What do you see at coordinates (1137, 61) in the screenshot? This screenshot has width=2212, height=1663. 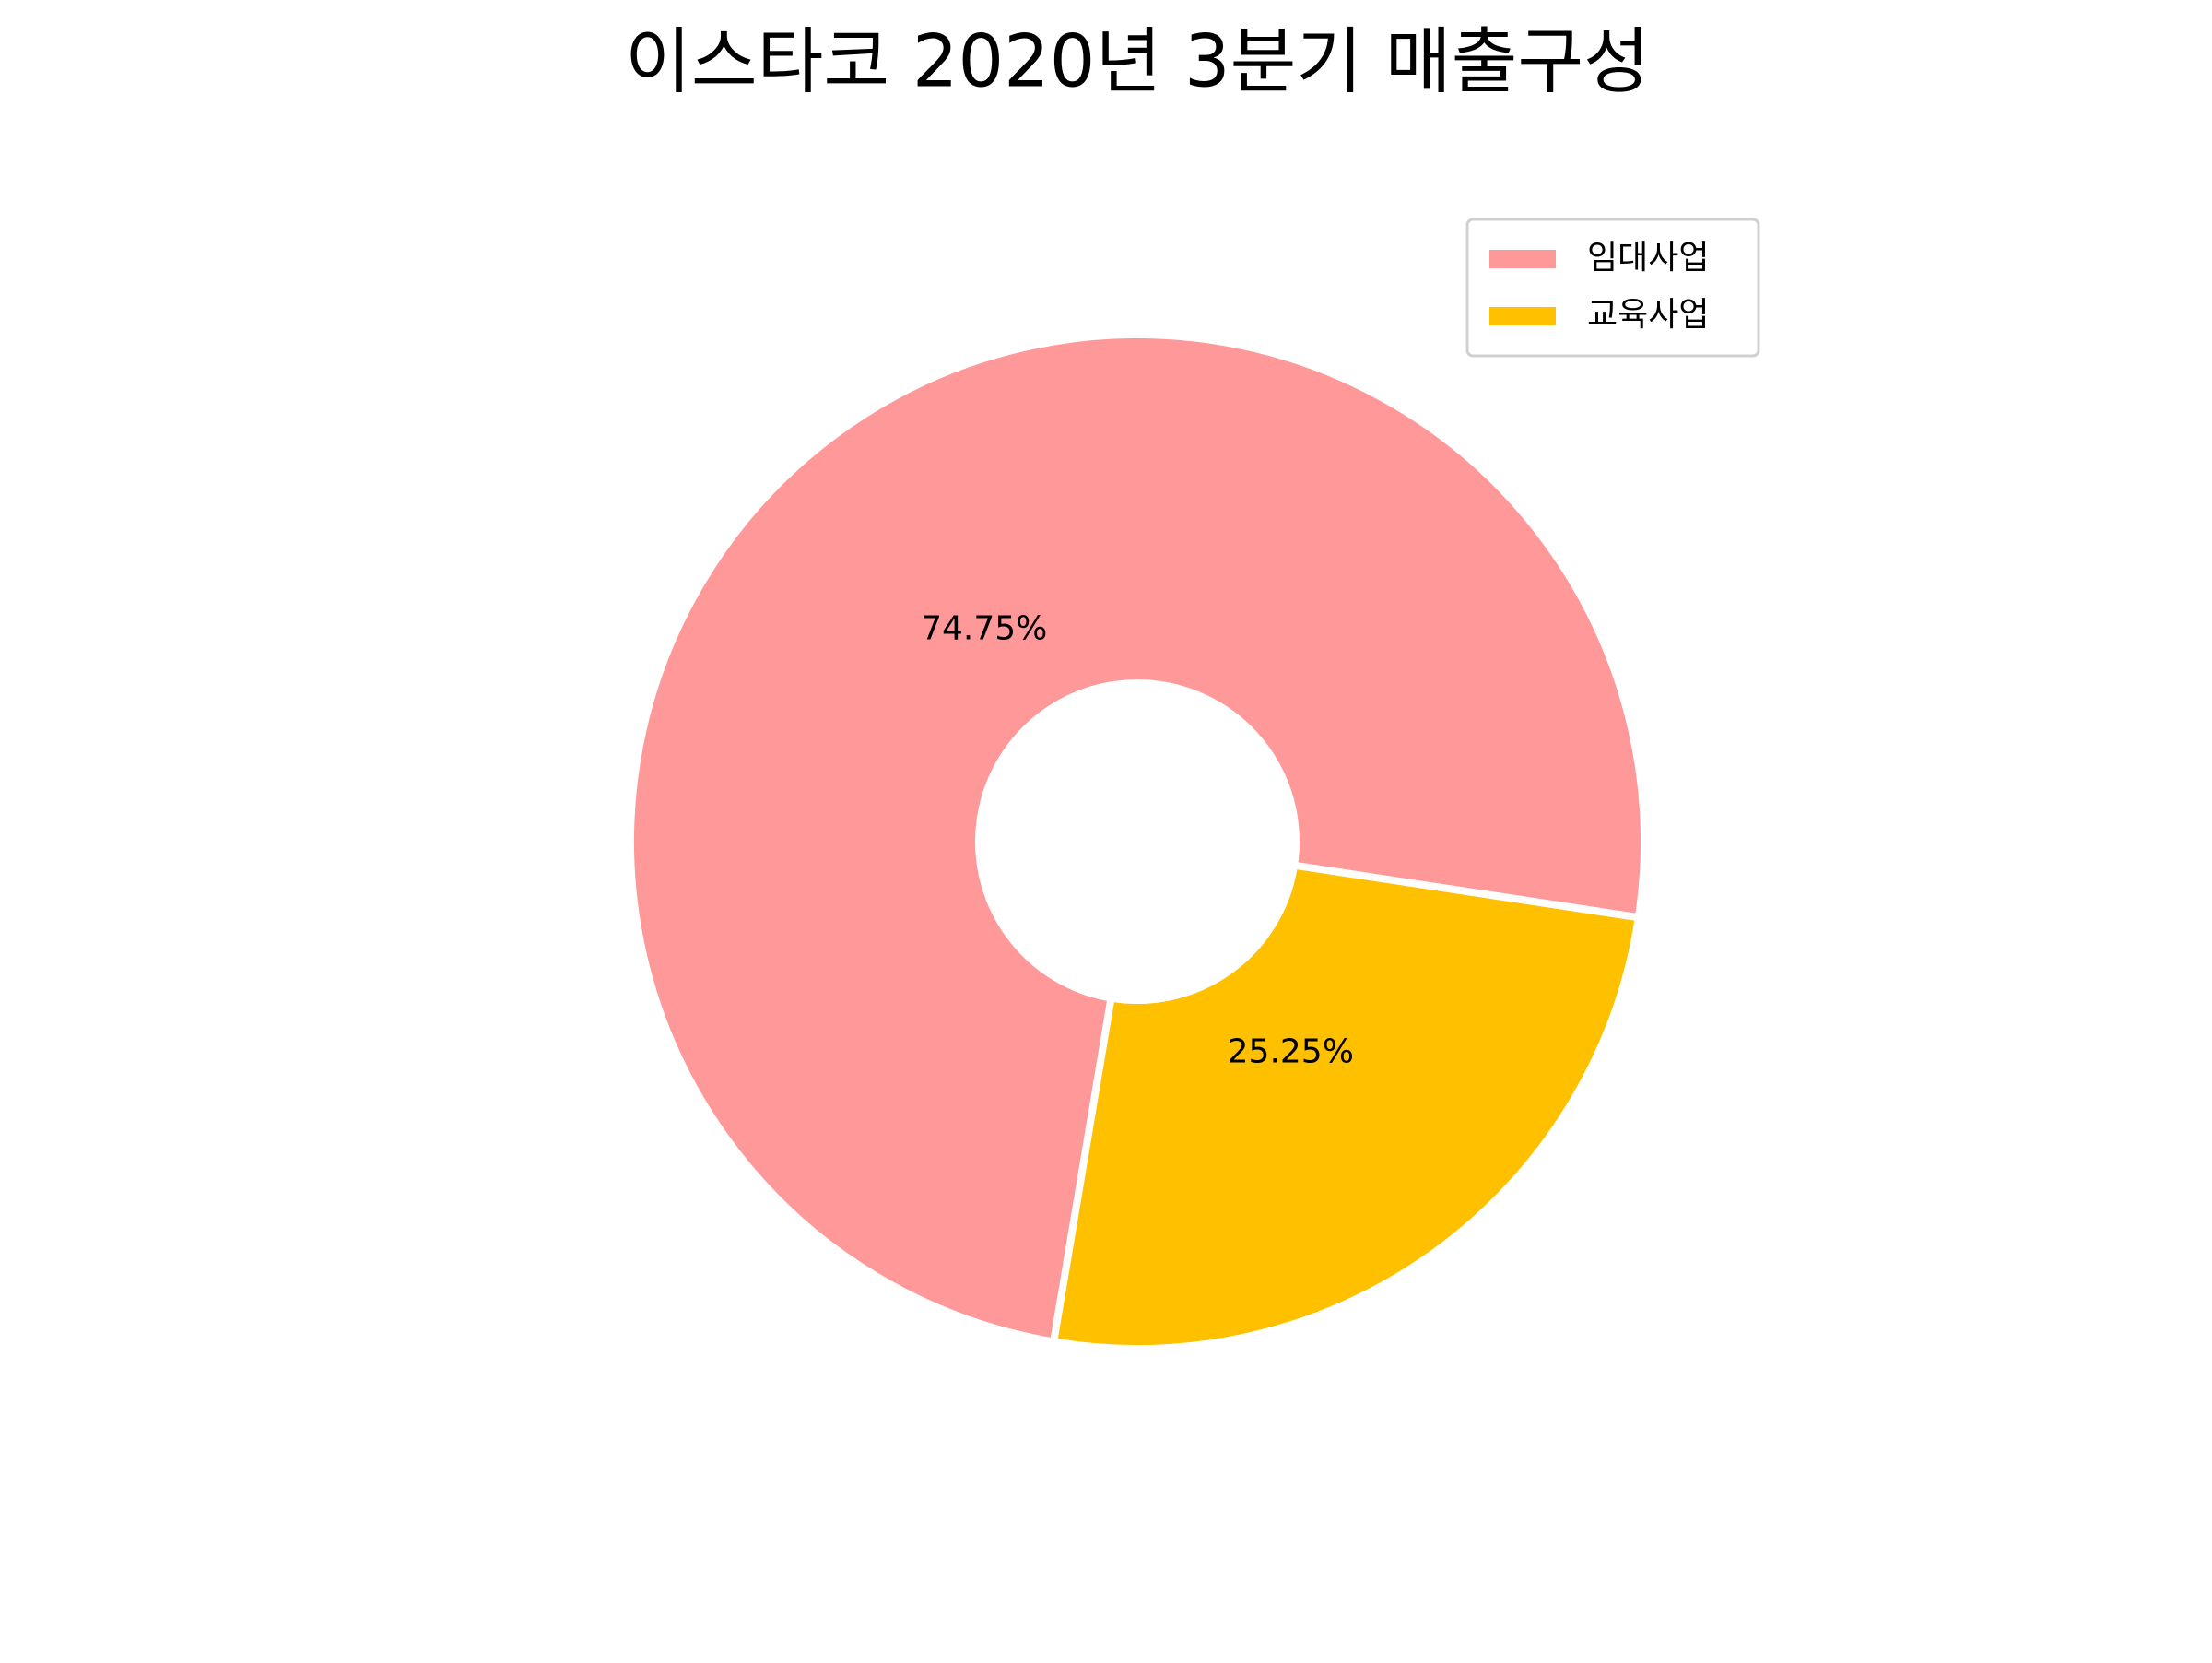 I see `chart-title: 이스타코 2020년 3분기 매출구성` at bounding box center [1137, 61].